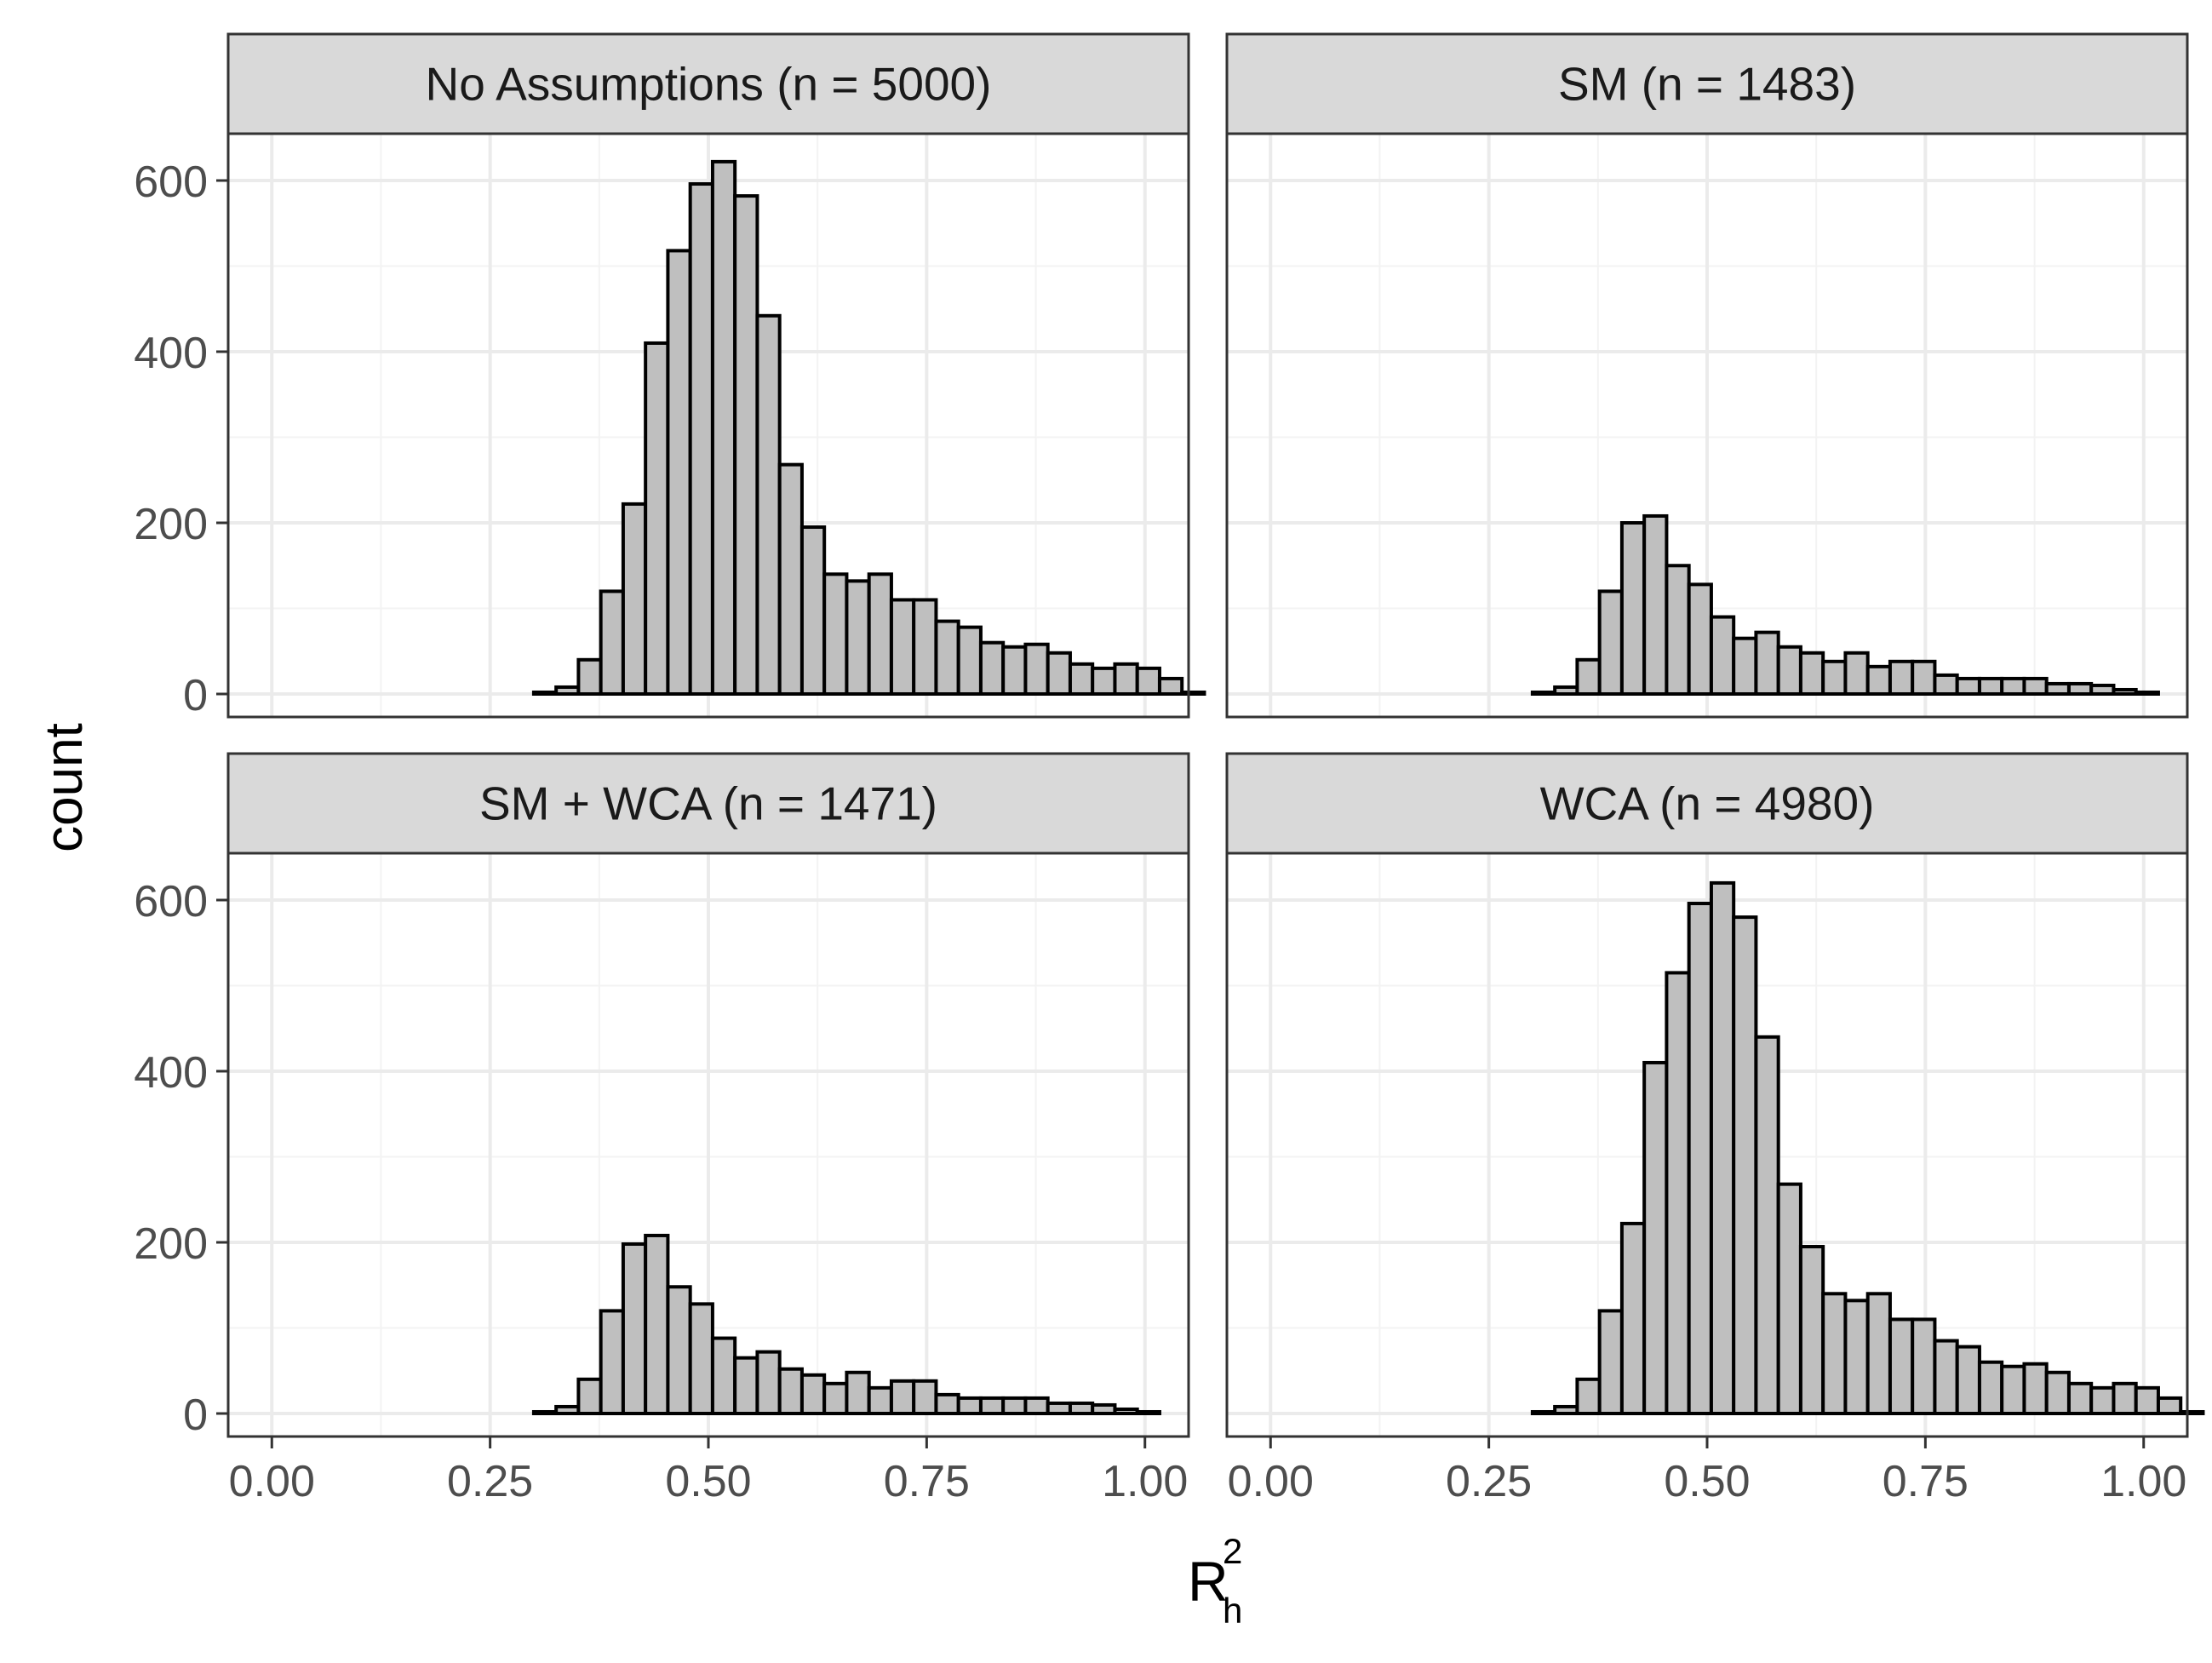 This screenshot has width=2212, height=1663. I want to click on x-tick-label: 0.25, so click(490, 1482).